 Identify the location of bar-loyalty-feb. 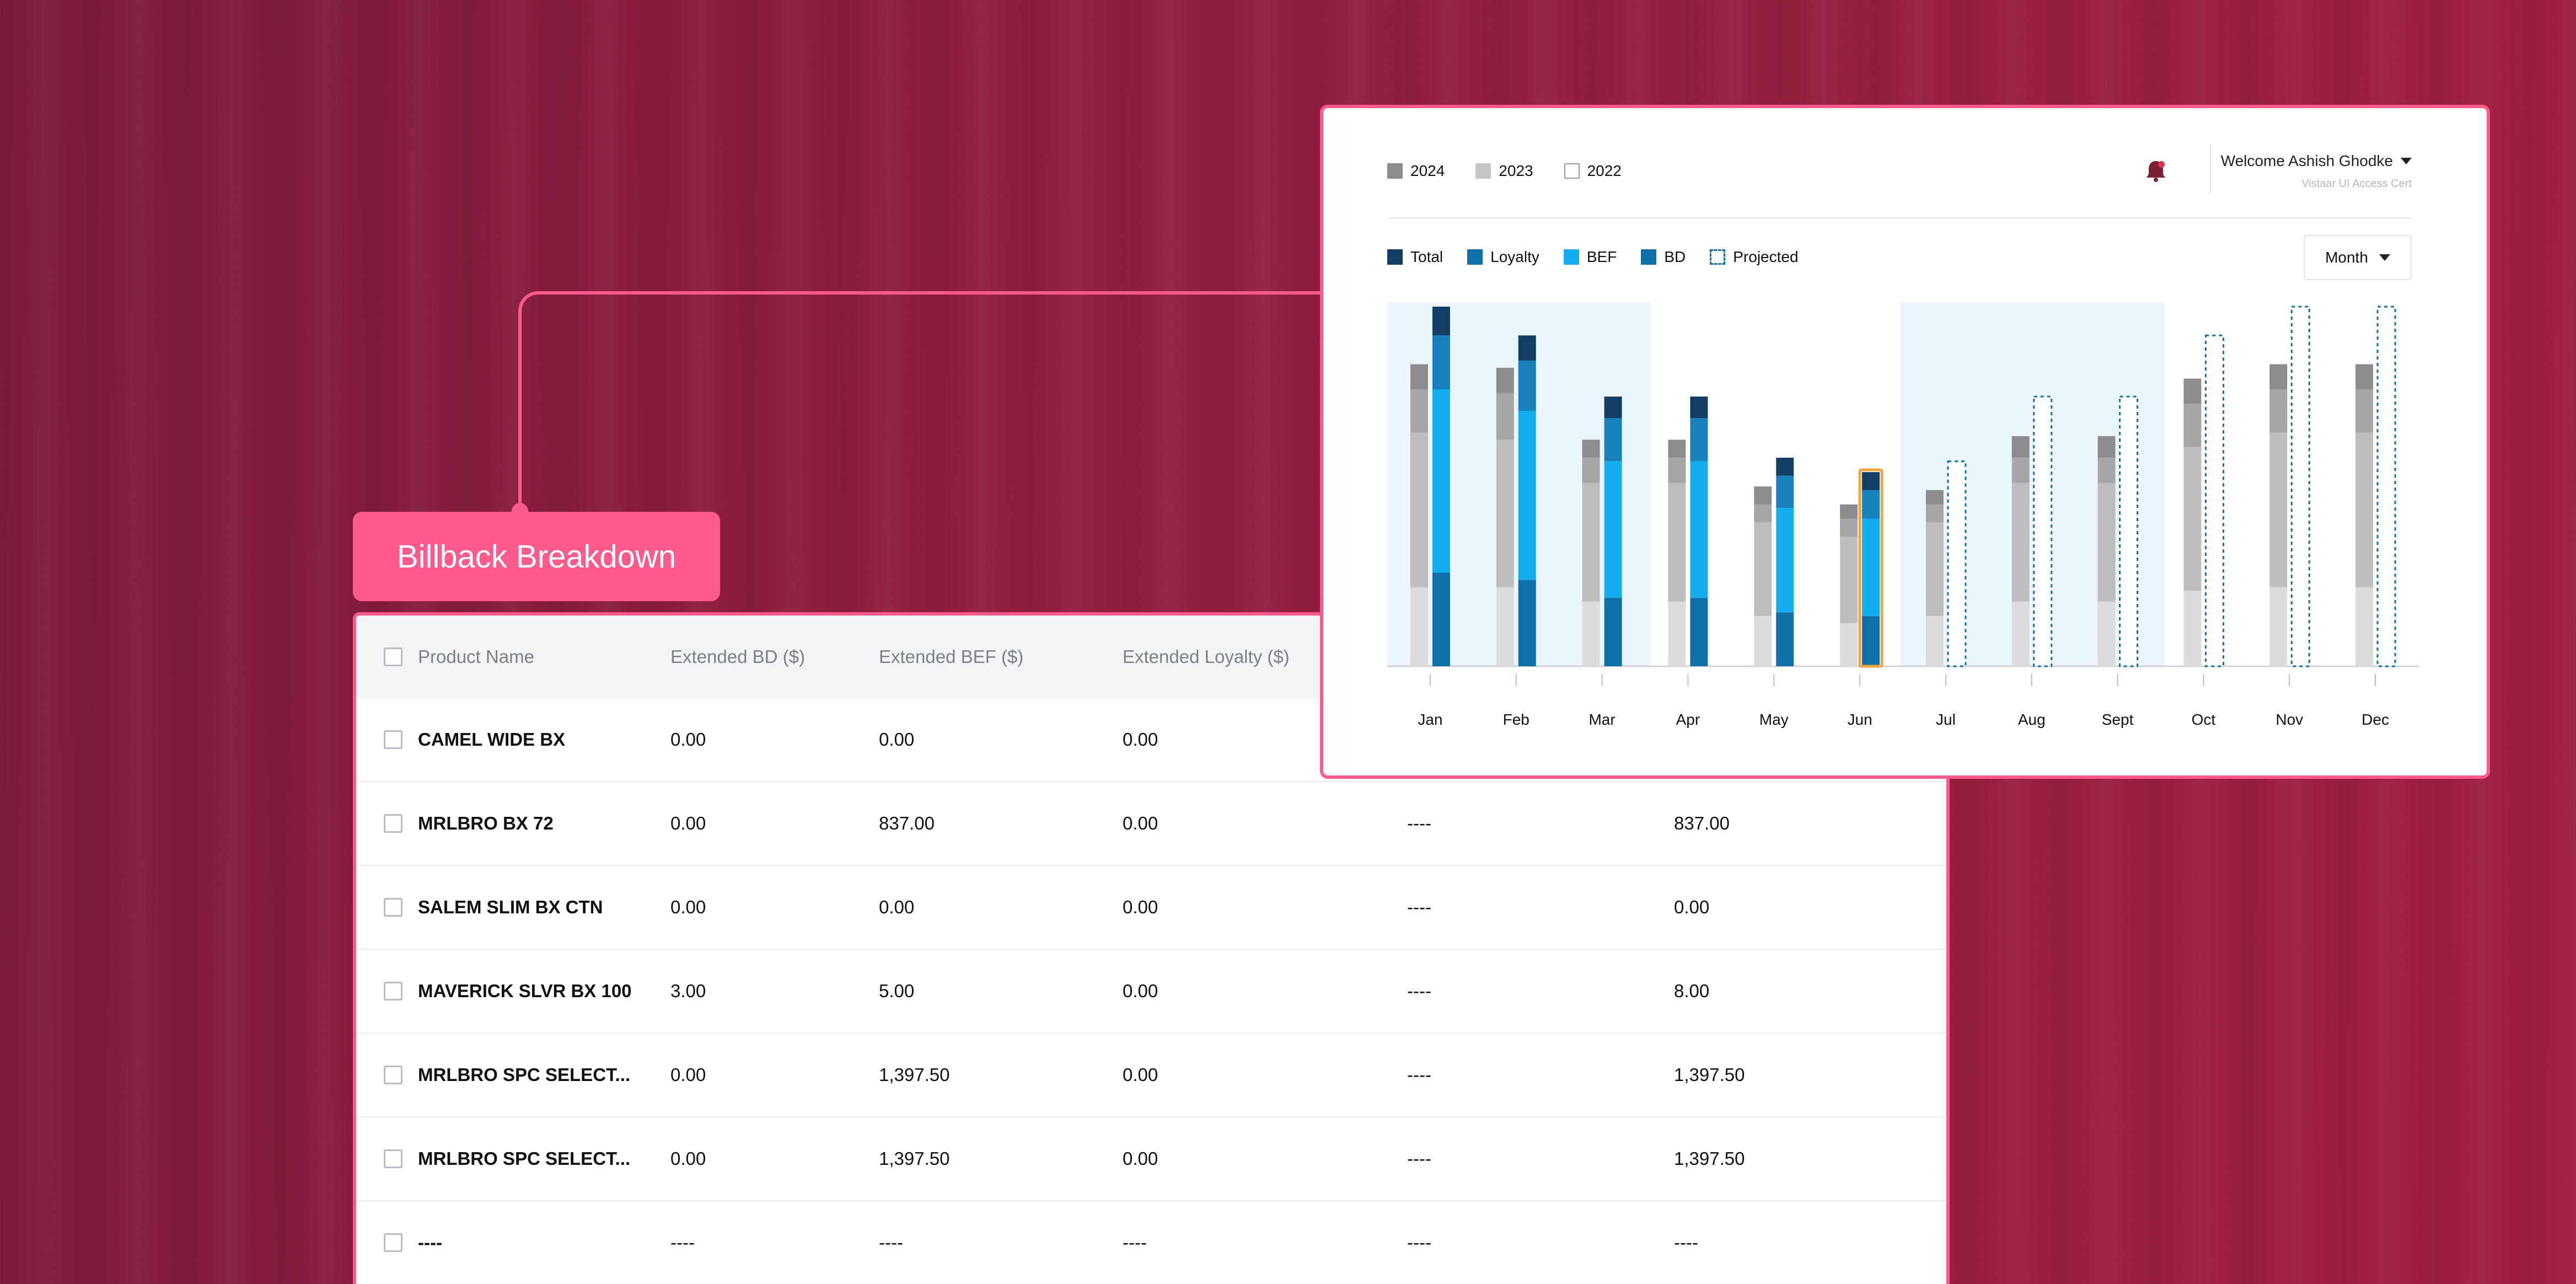
(1527, 386).